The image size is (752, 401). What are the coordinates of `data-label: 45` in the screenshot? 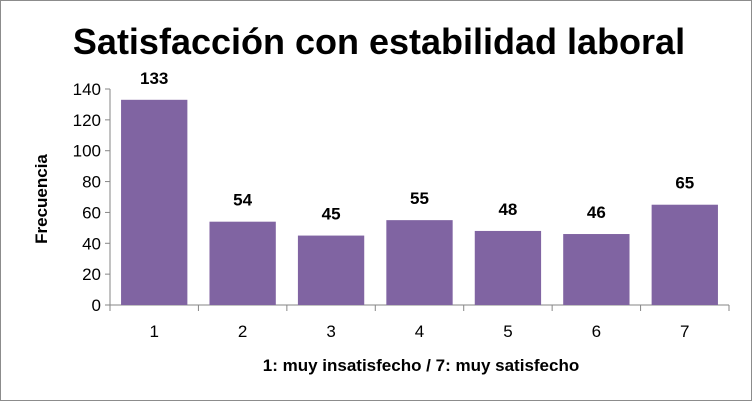 It's located at (331, 214).